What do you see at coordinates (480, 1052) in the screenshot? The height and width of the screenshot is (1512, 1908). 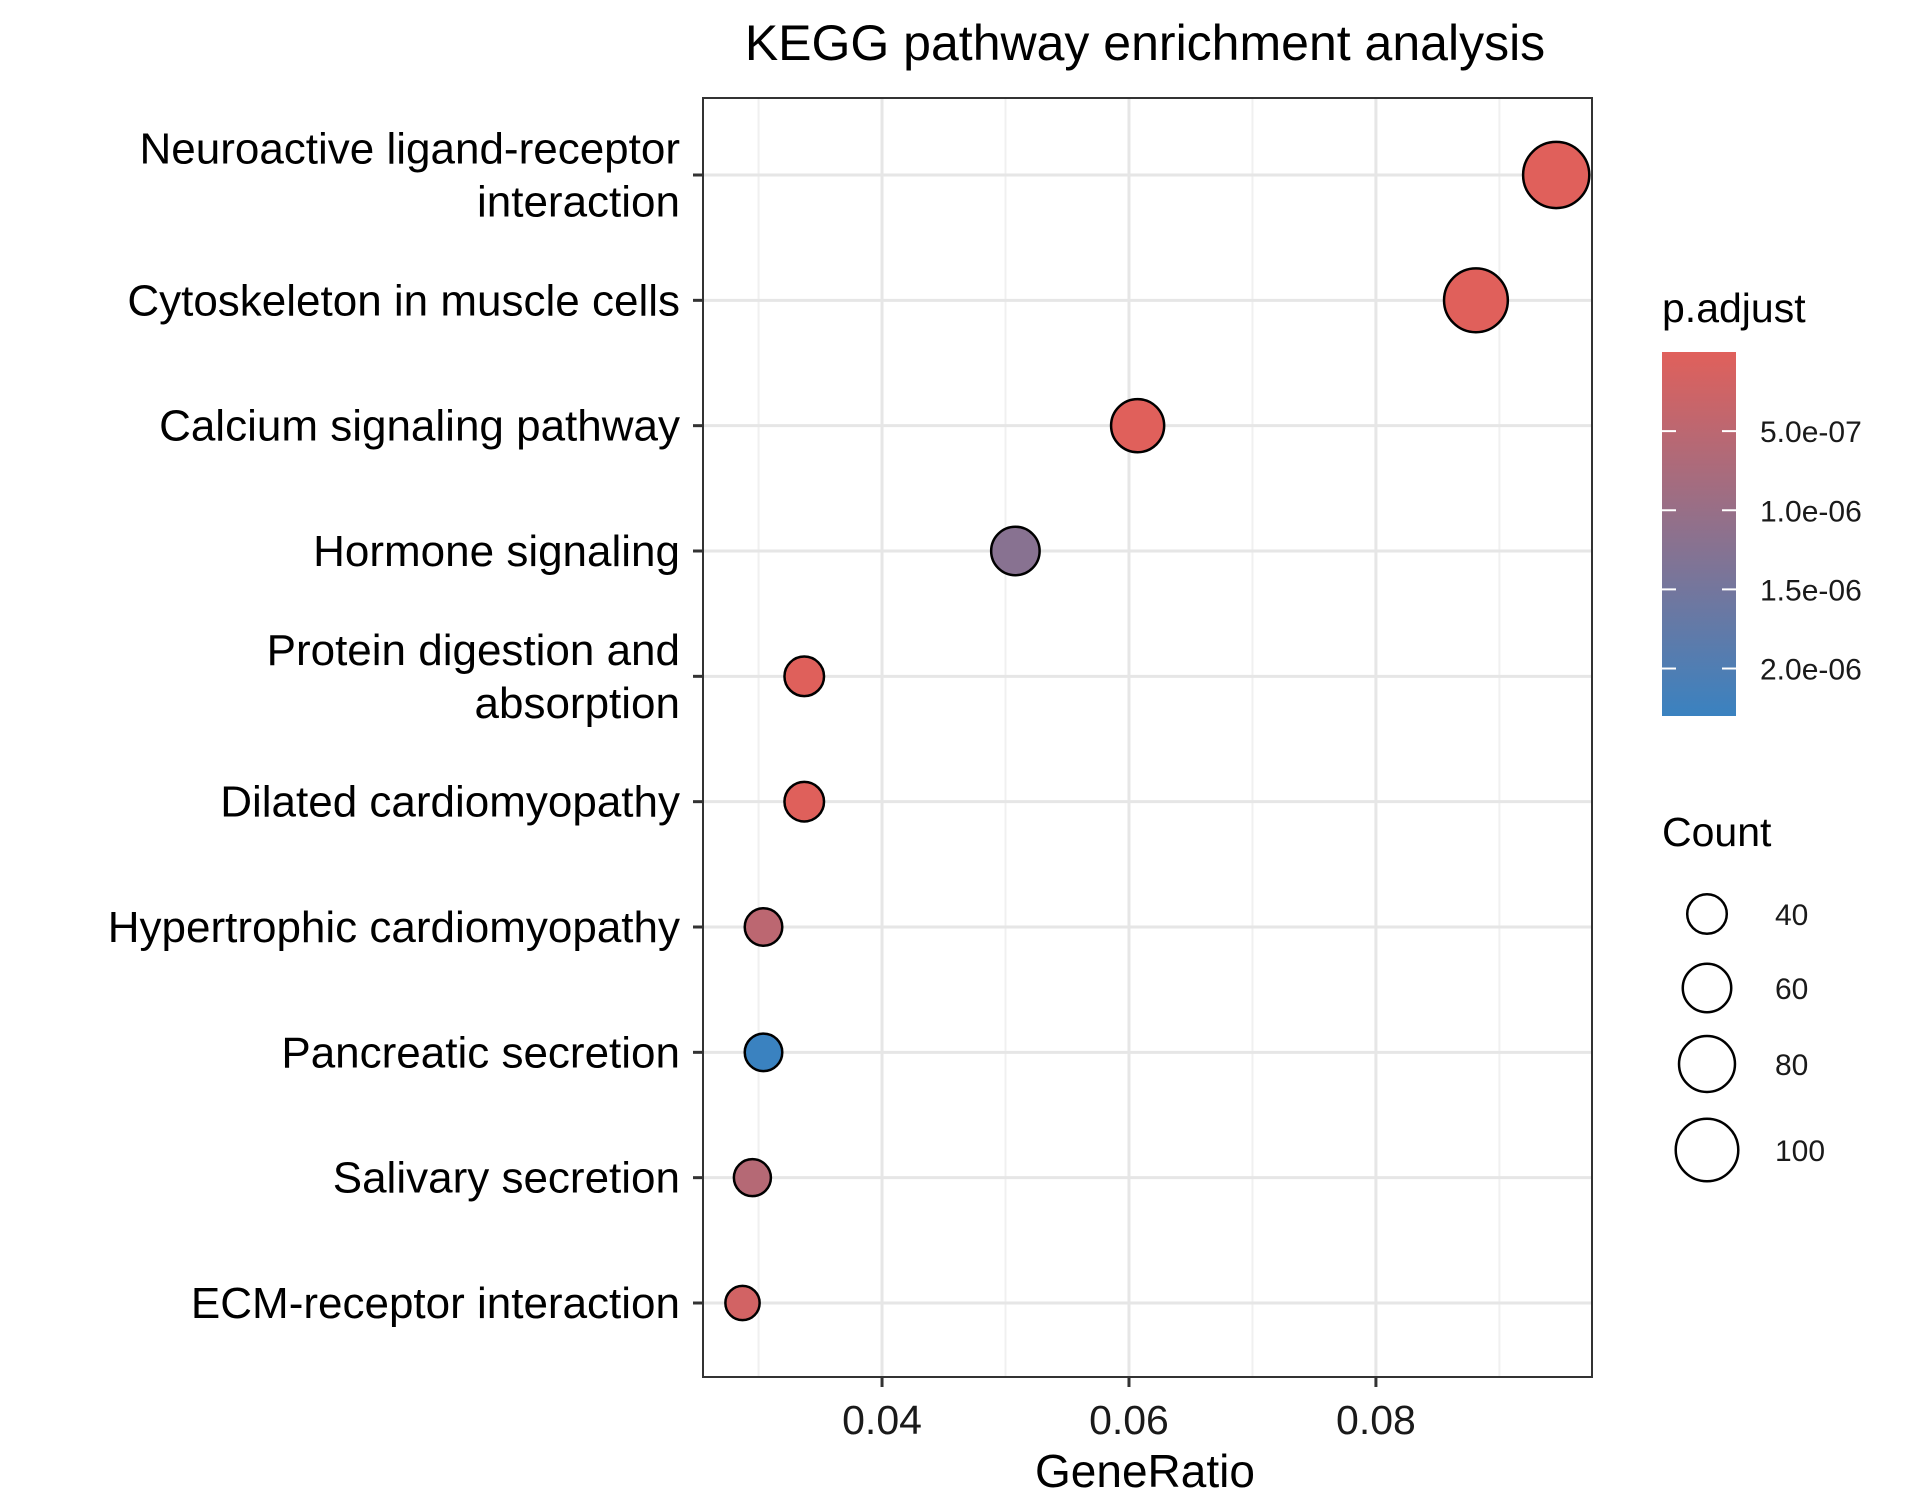 I see `category-label: Pancreatic secretion` at bounding box center [480, 1052].